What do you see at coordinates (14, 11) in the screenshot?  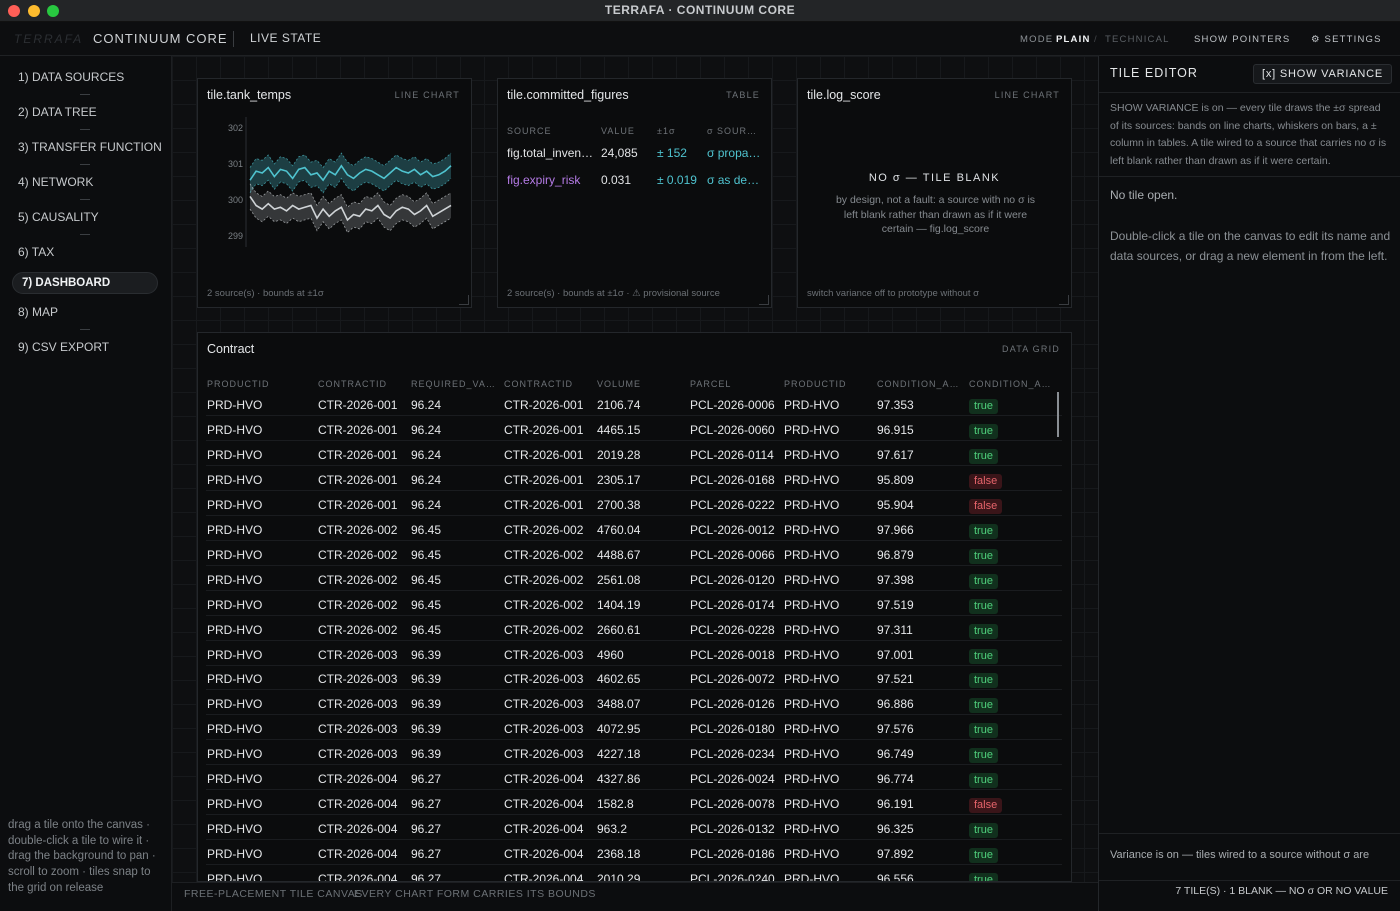 I see `close-window-button` at bounding box center [14, 11].